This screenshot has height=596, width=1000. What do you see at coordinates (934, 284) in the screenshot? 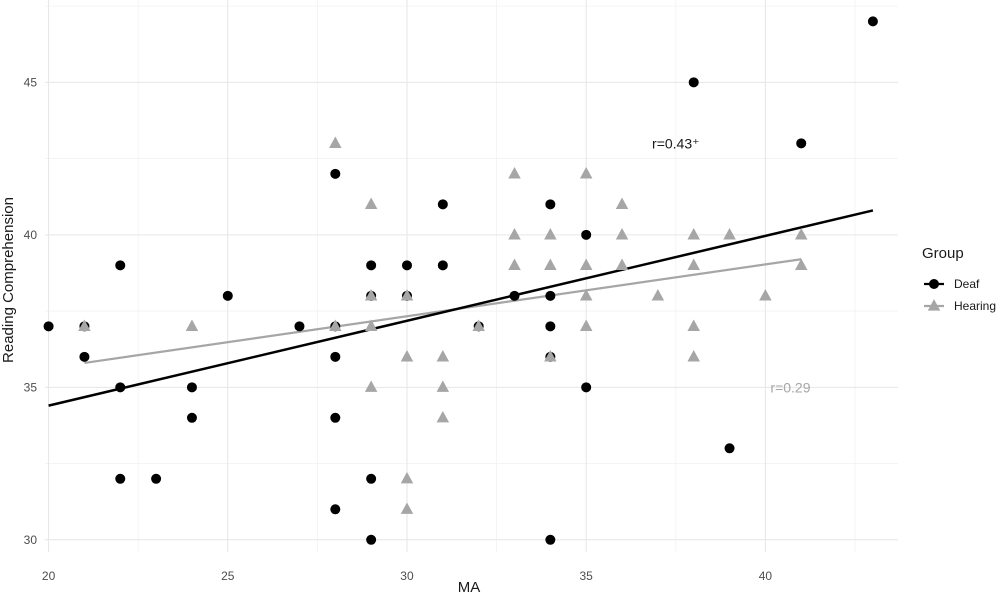
I see `legend-key-deaf` at bounding box center [934, 284].